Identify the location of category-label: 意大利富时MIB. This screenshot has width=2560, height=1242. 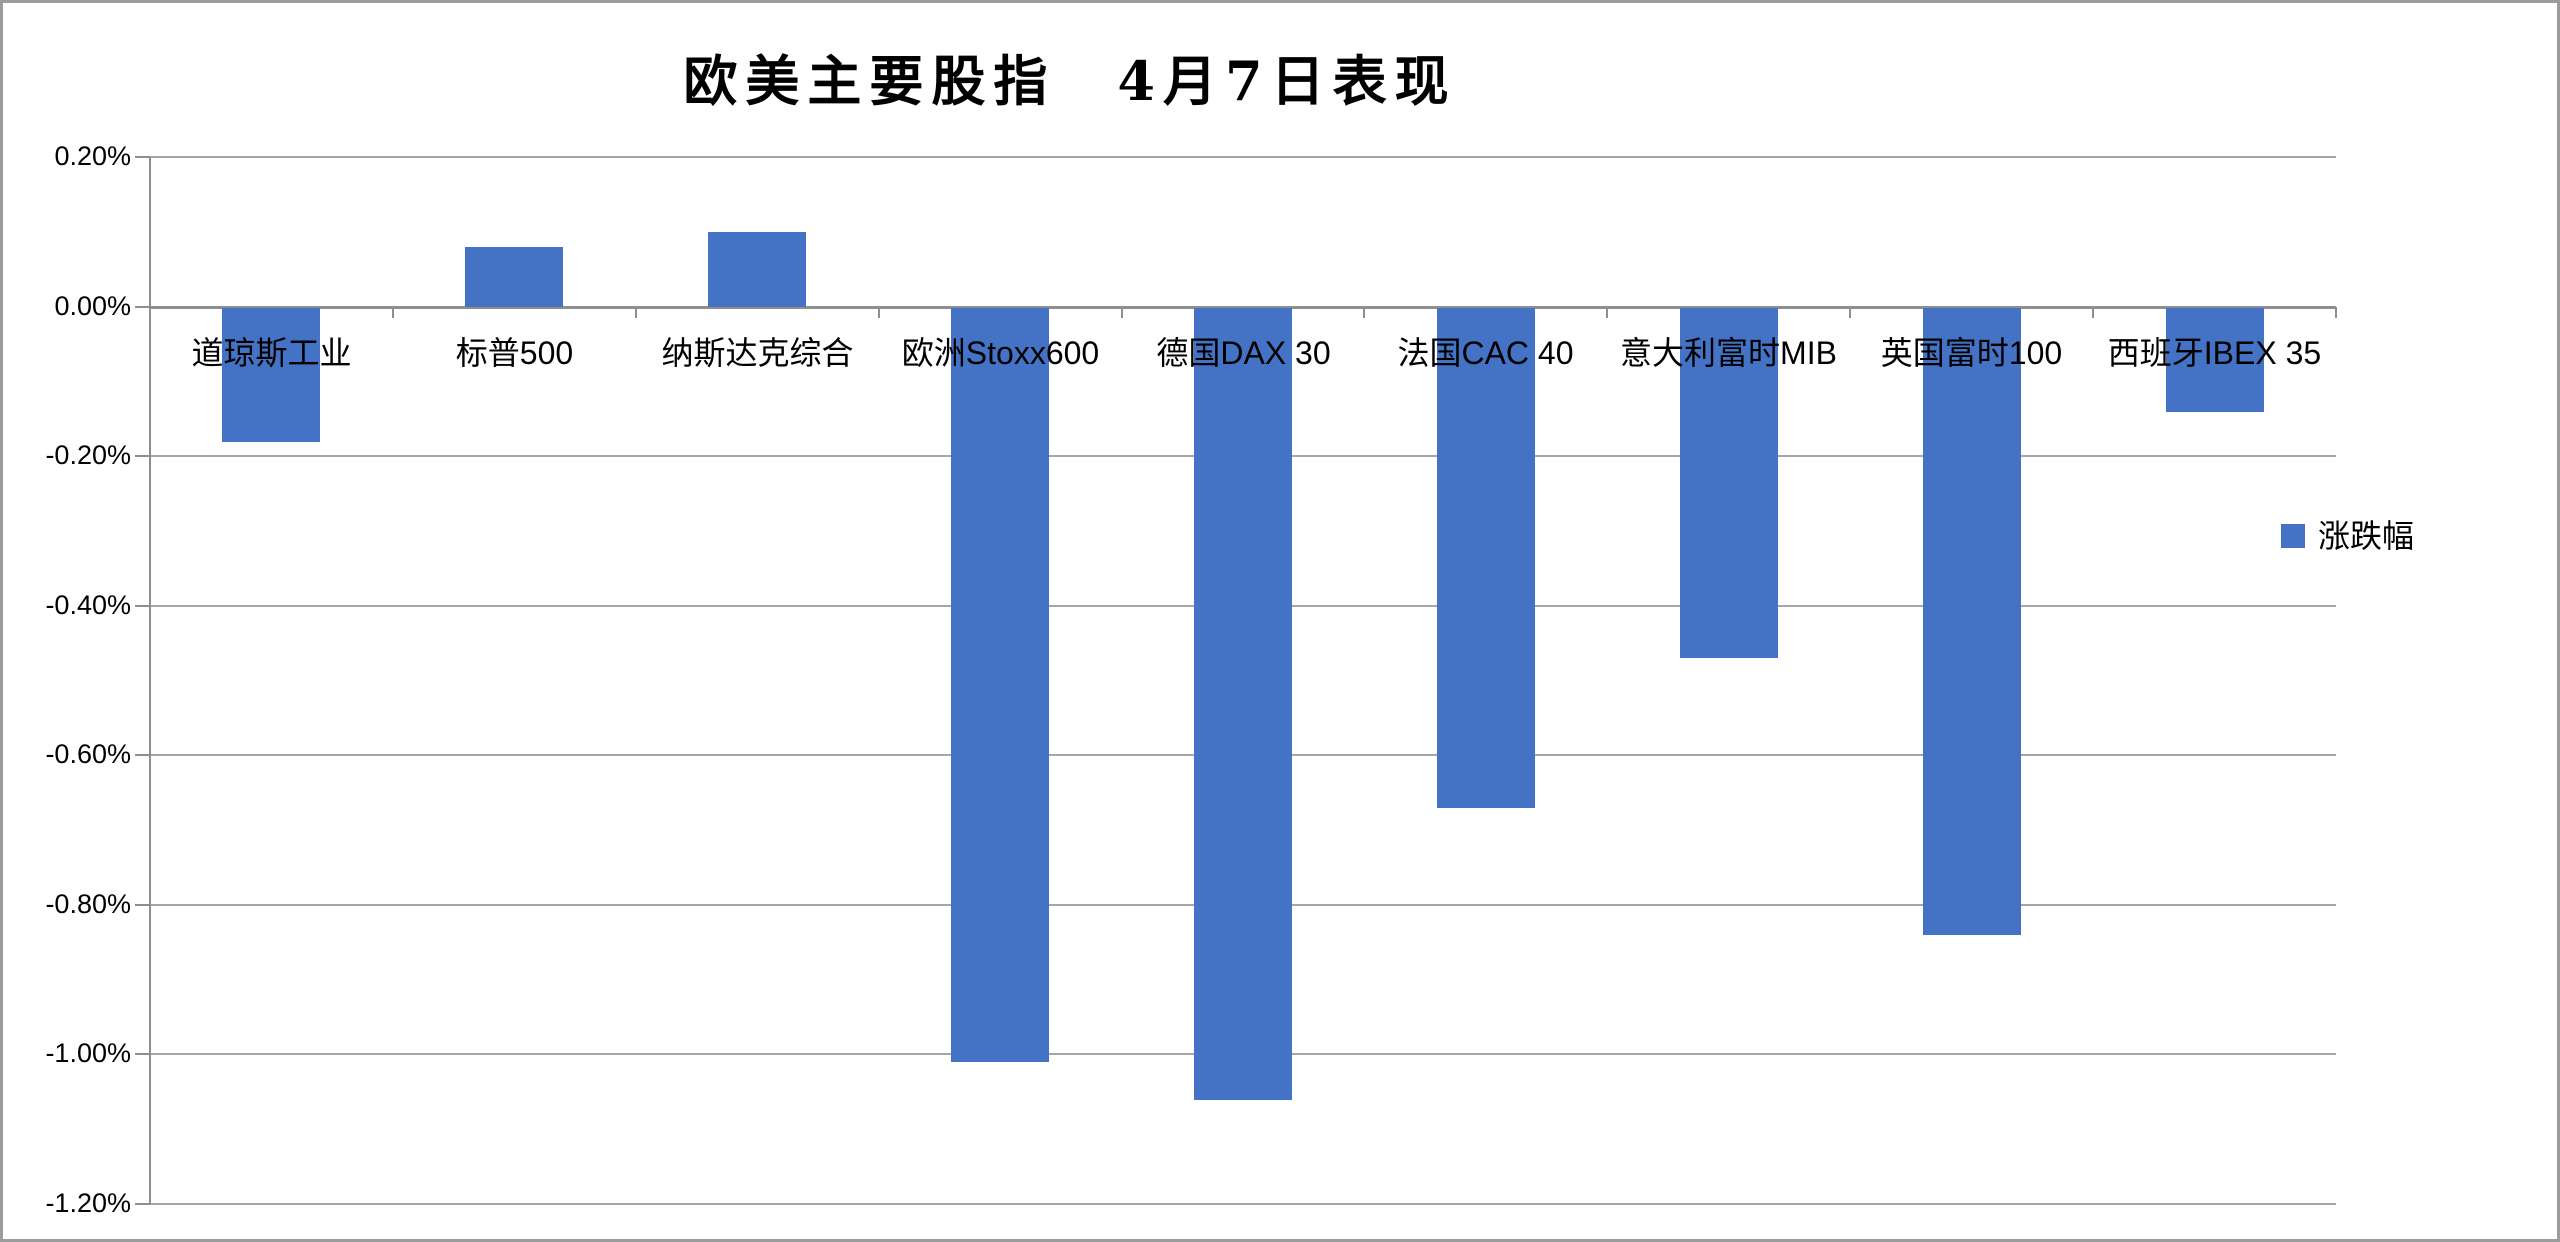
(1728, 353).